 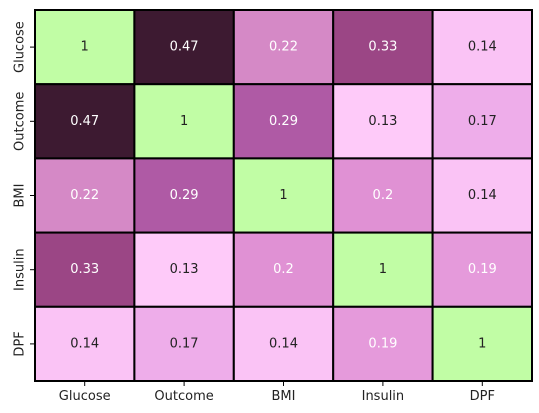 I want to click on x-tick-label-glucose: Glucose, so click(x=85, y=396).